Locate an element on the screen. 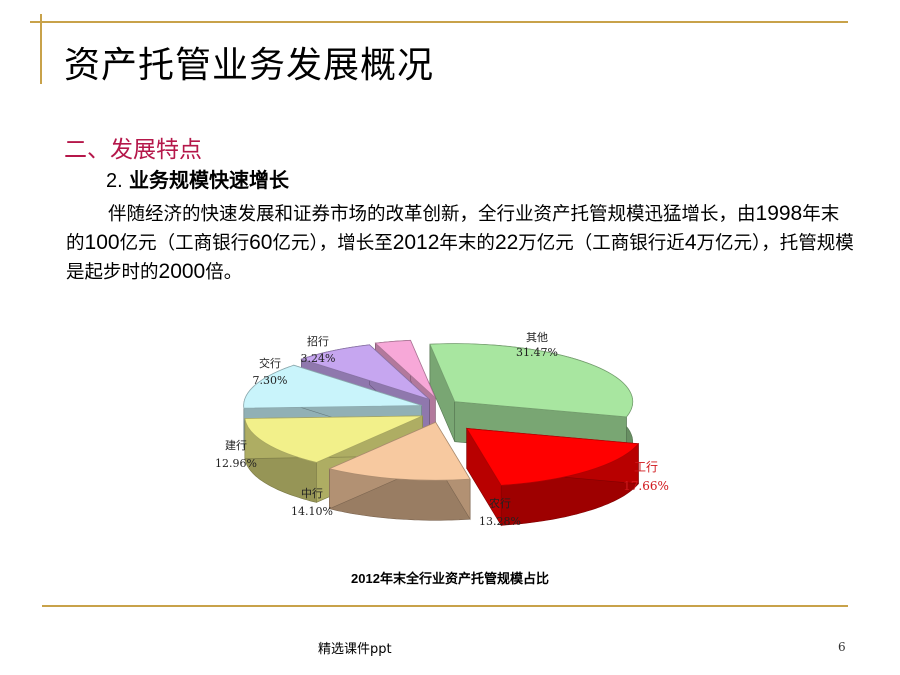 This screenshot has height=675, width=900. pie-label-name-5: 交行 is located at coordinates (270, 363).